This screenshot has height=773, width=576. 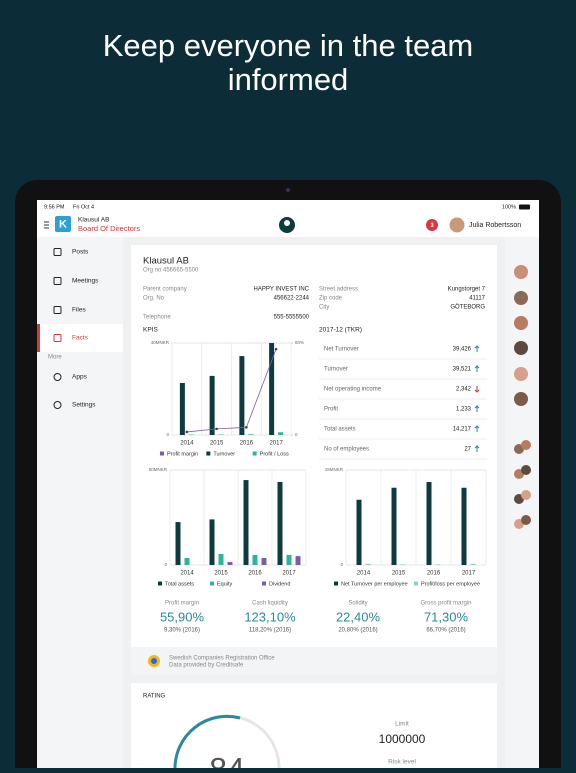 I want to click on source-logo-center, so click(x=154, y=661).